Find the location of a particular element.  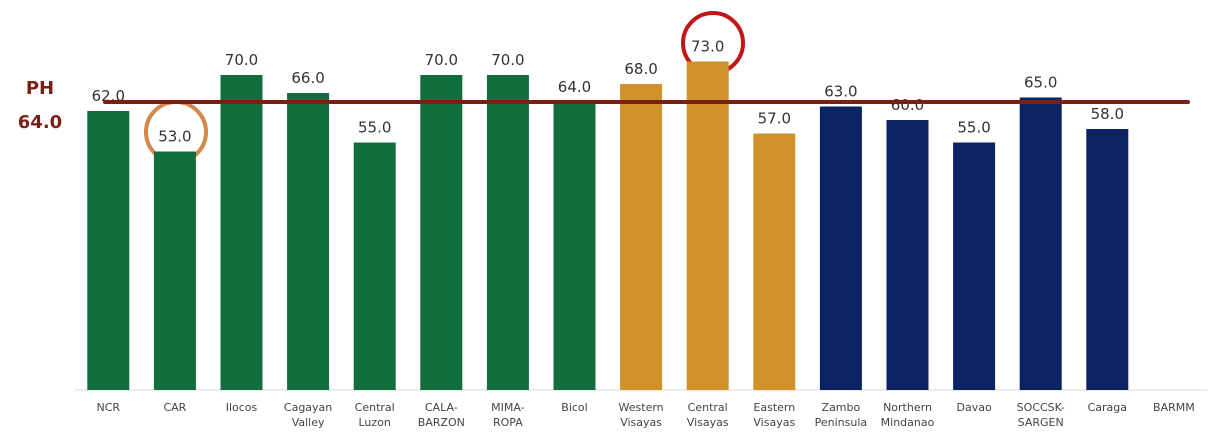

x-tick-label: Central Luzon is located at coordinates (374, 415).